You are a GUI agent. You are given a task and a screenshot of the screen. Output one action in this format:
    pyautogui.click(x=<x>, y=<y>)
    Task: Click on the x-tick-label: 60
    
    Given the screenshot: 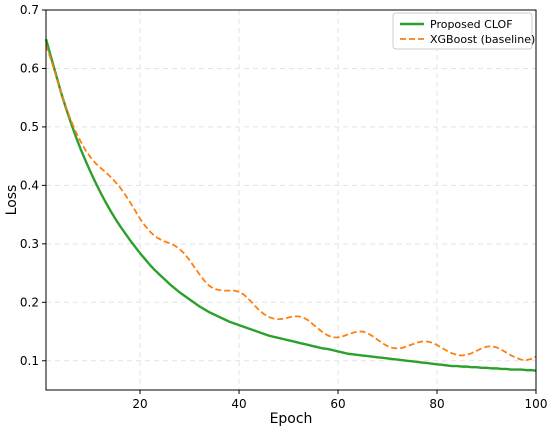 What is the action you would take?
    pyautogui.click(x=337, y=404)
    